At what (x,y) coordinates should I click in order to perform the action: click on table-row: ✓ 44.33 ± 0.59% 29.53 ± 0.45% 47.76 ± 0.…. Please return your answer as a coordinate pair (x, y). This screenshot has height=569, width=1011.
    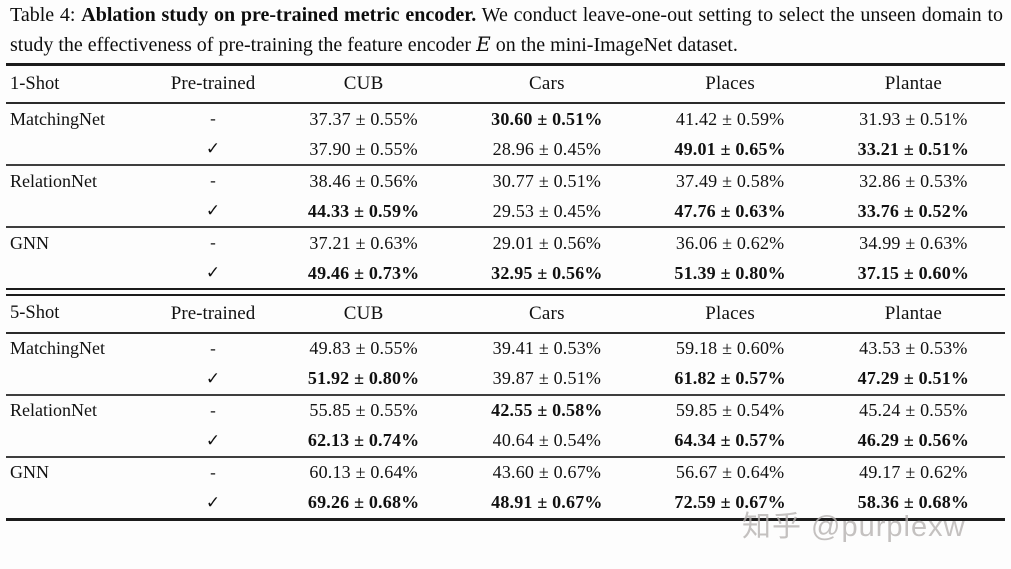
    Looking at the image, I should click on (505, 211).